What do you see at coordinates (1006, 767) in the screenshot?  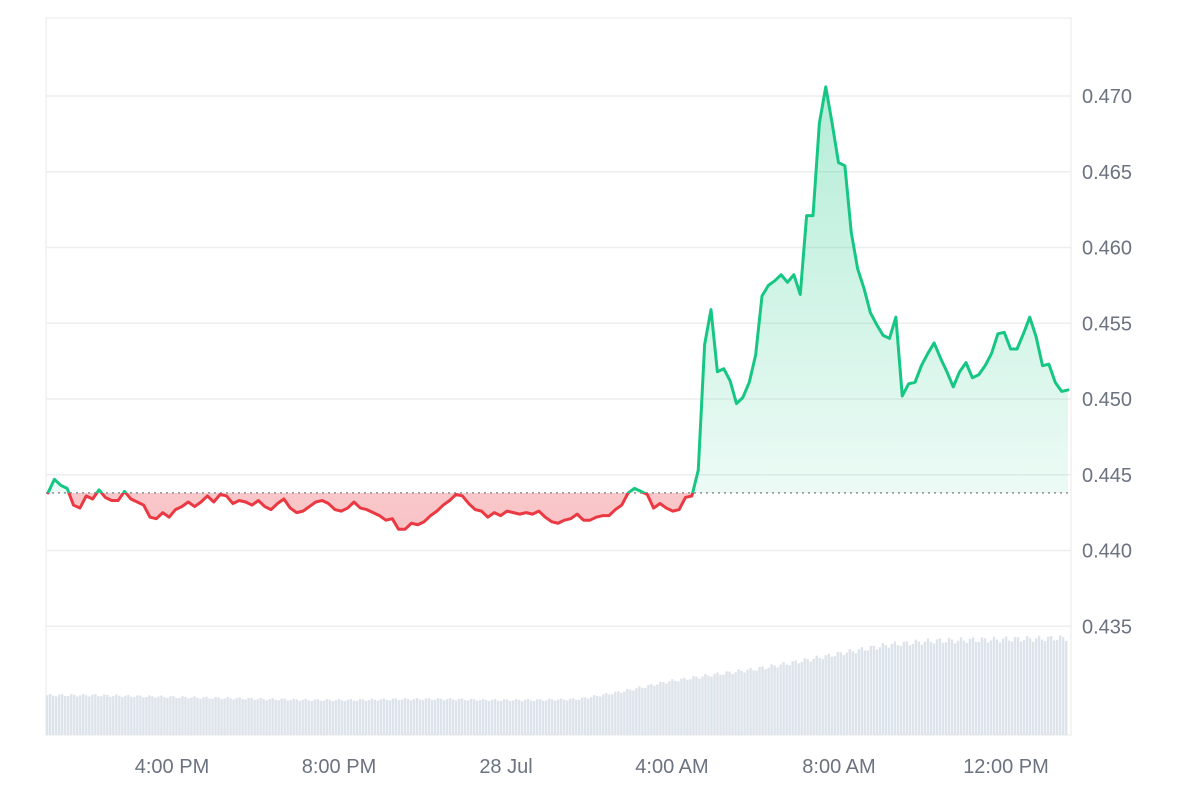 I see `x-tick-label: 12:00 PM` at bounding box center [1006, 767].